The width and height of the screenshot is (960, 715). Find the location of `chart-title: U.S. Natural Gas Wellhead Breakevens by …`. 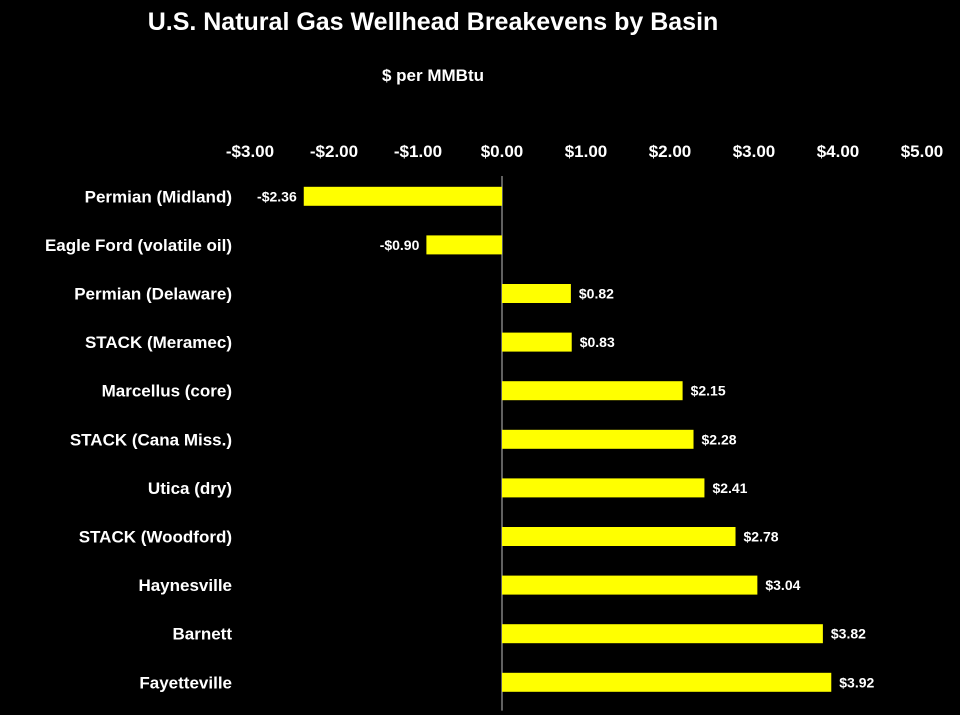

chart-title: U.S. Natural Gas Wellhead Breakevens by … is located at coordinates (433, 22).